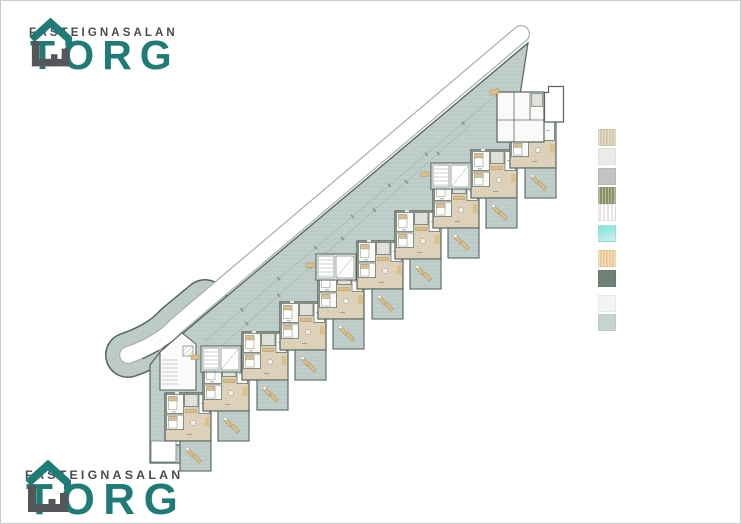 The width and height of the screenshot is (741, 524). What do you see at coordinates (105, 490) in the screenshot?
I see `brand-logo-bottom: FASTEIGNASALAN TORG` at bounding box center [105, 490].